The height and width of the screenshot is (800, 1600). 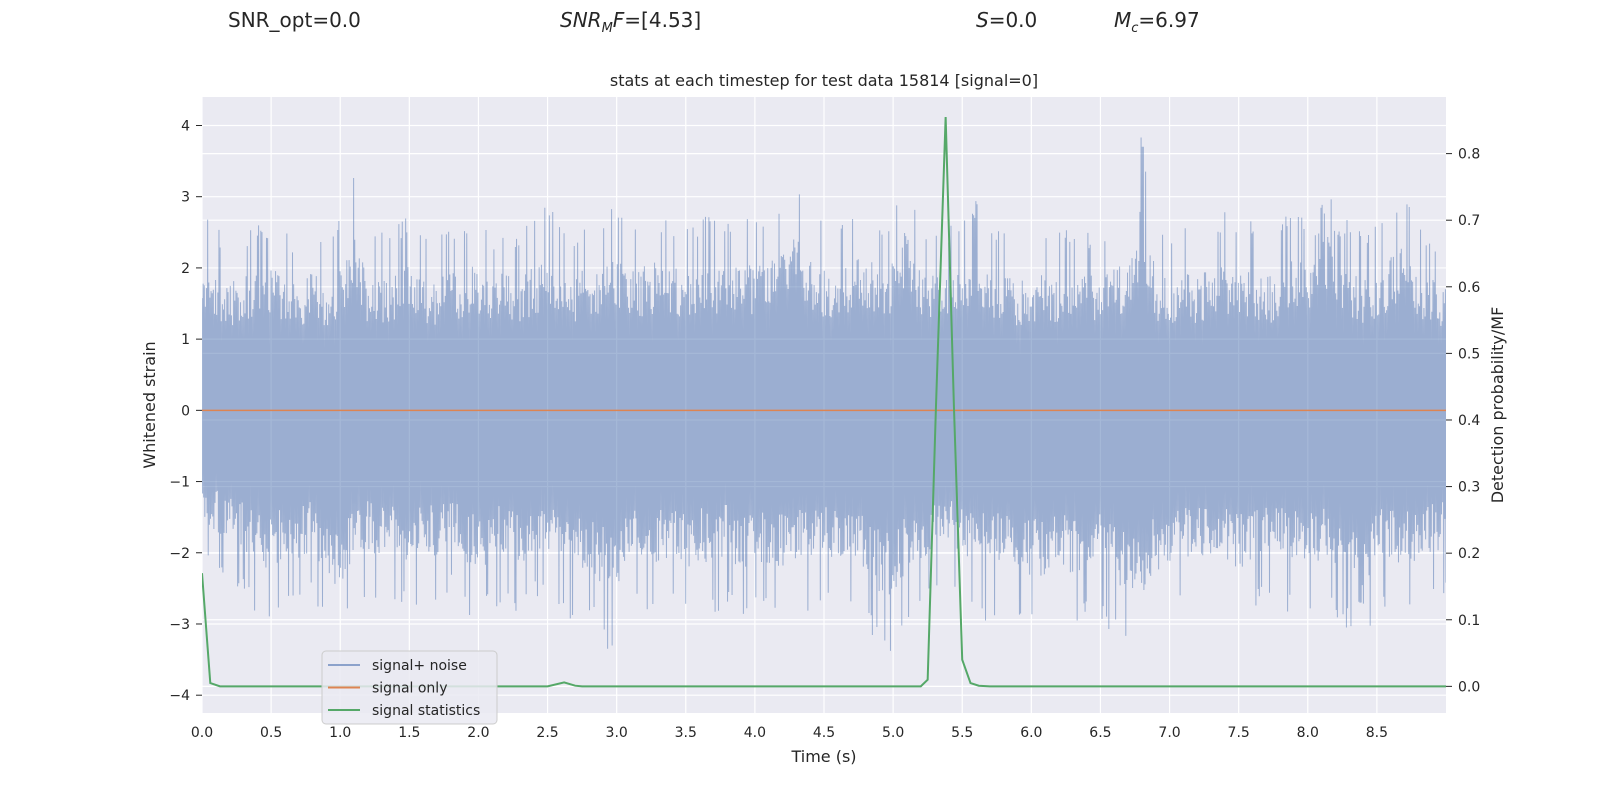 I want to click on s-symbol: S, so click(x=982, y=20).